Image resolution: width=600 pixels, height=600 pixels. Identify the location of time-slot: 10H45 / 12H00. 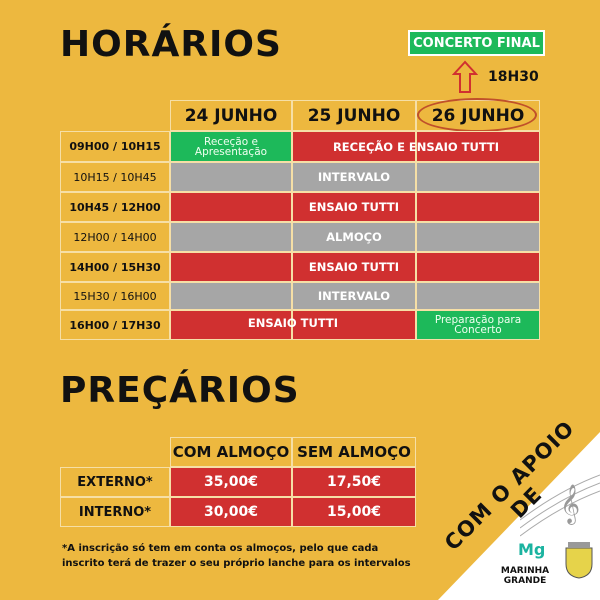
(115, 207).